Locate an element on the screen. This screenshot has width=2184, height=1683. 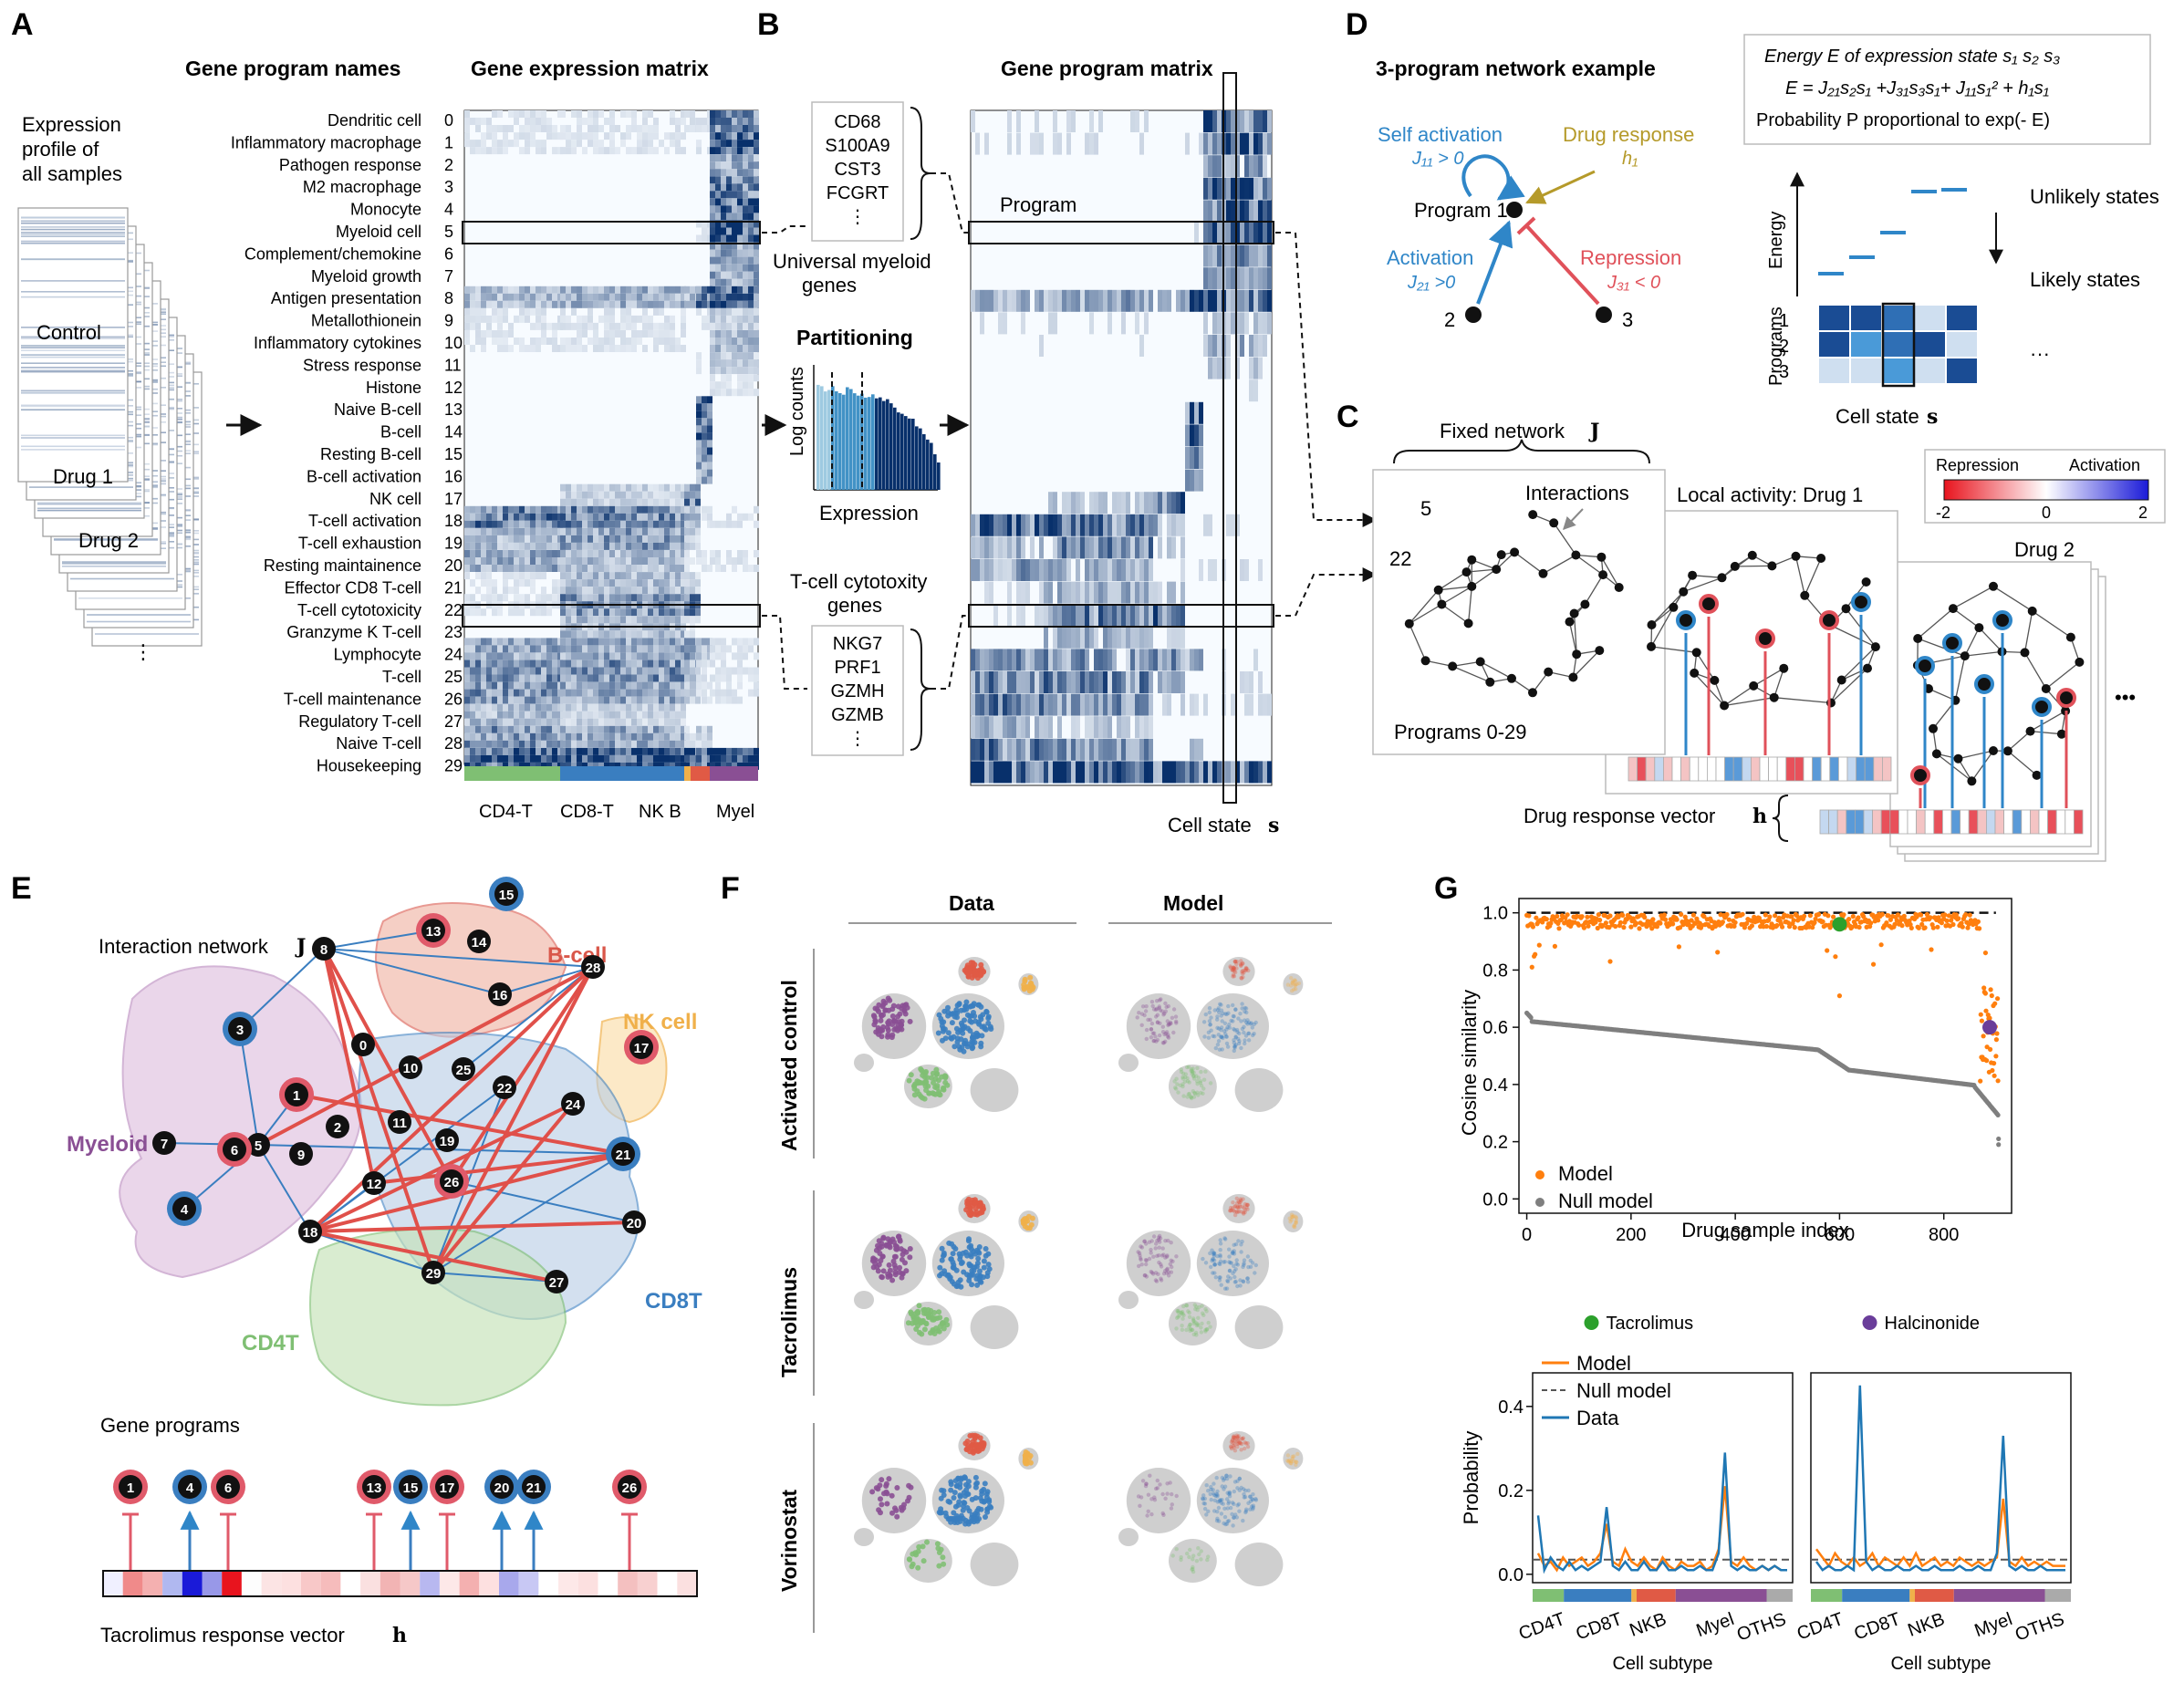
program-name: Housekeeping is located at coordinates (369, 766).